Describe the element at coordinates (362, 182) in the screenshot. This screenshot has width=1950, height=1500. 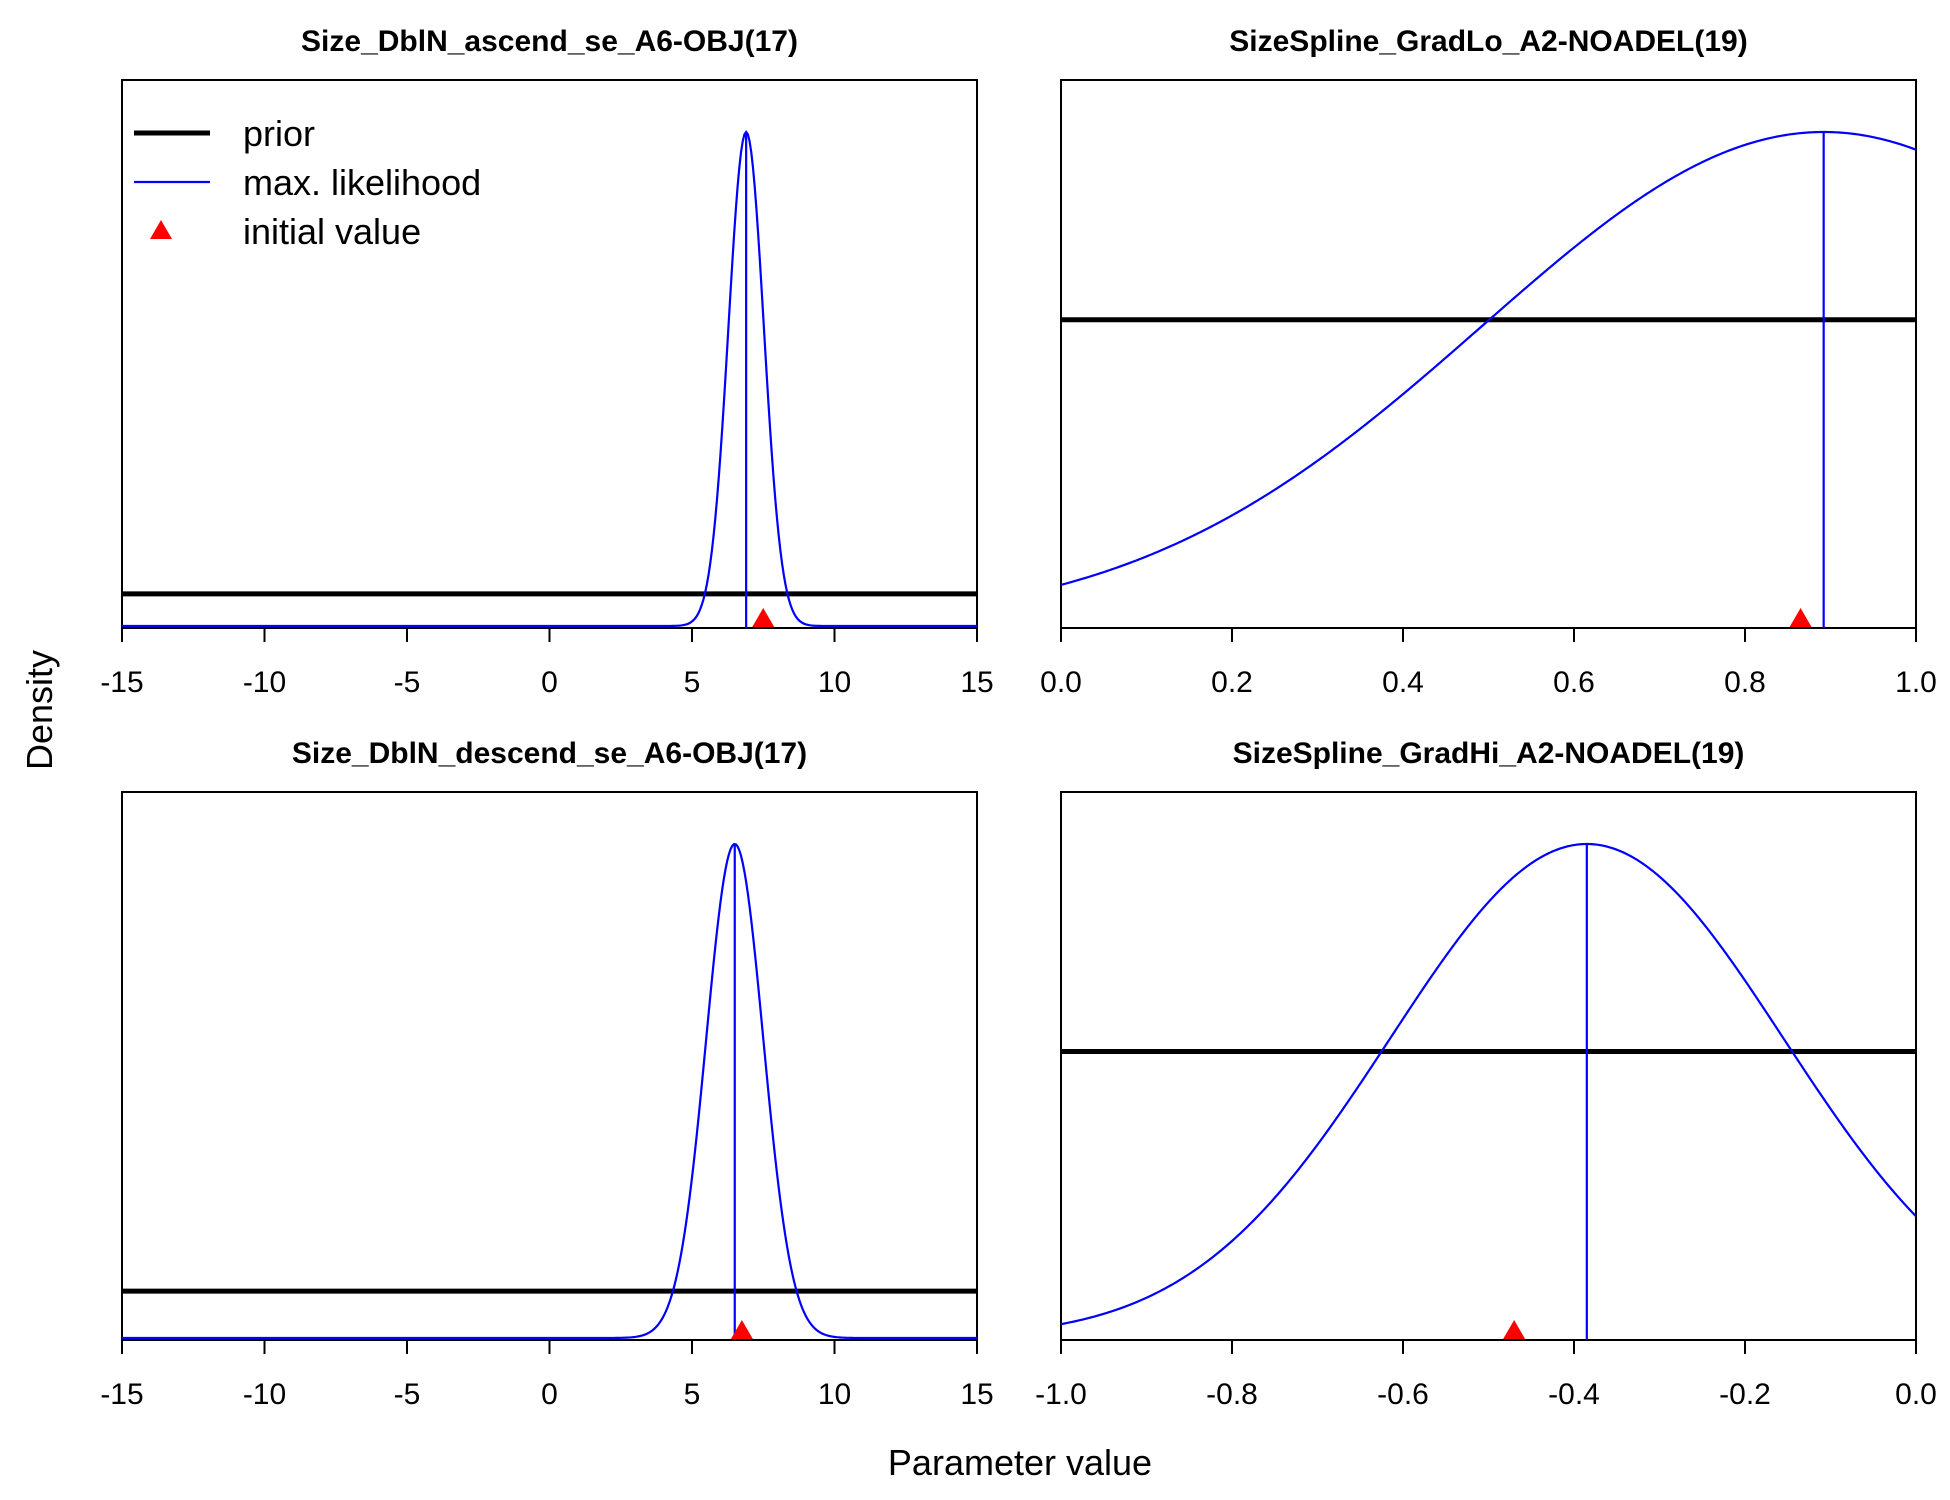
I see `legend-label: max. likelihood` at that location.